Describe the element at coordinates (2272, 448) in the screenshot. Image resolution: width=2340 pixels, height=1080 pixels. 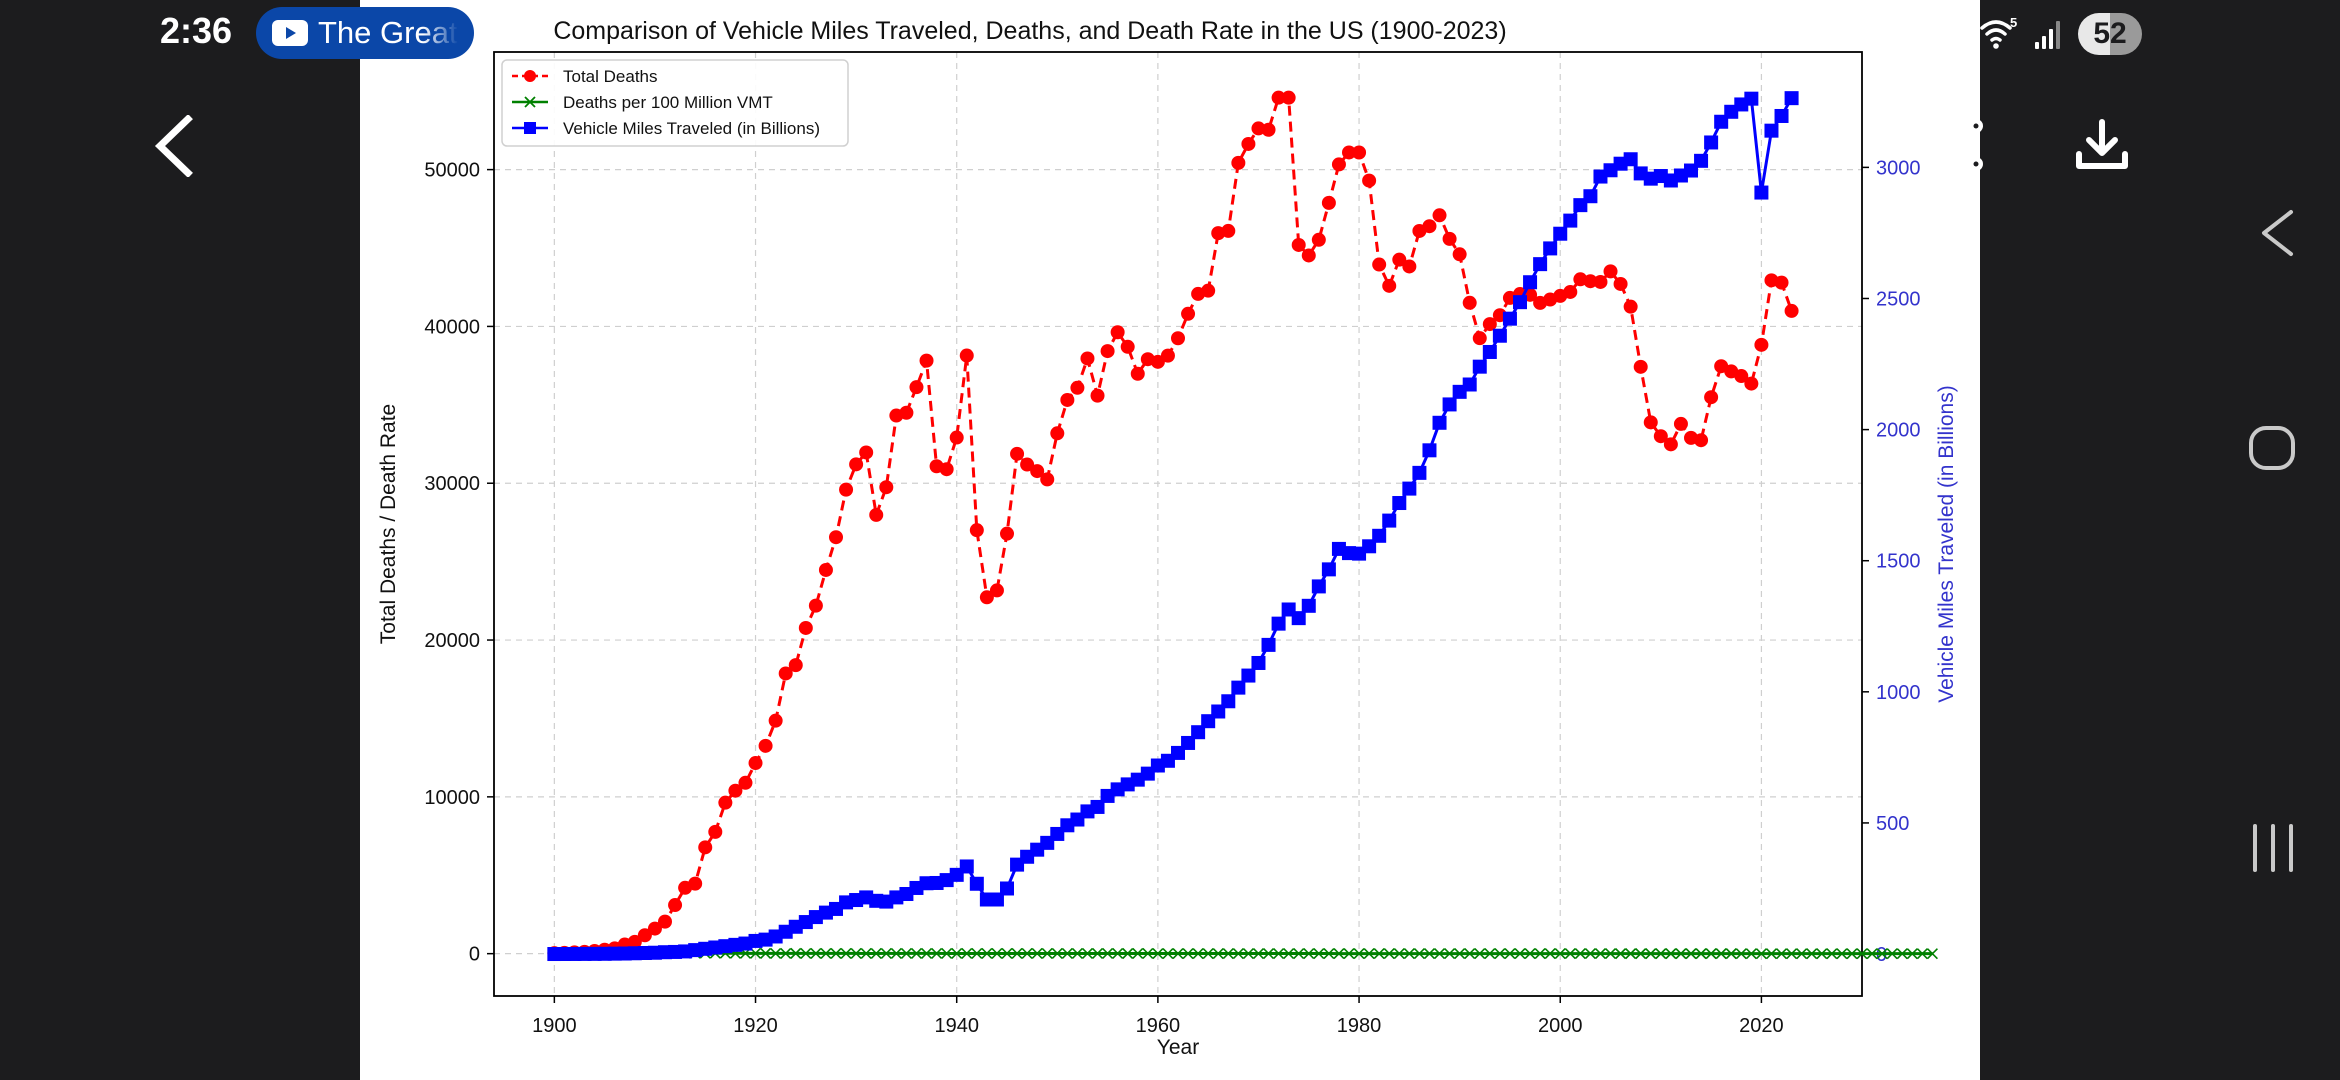
I see `nav-home-icon` at that location.